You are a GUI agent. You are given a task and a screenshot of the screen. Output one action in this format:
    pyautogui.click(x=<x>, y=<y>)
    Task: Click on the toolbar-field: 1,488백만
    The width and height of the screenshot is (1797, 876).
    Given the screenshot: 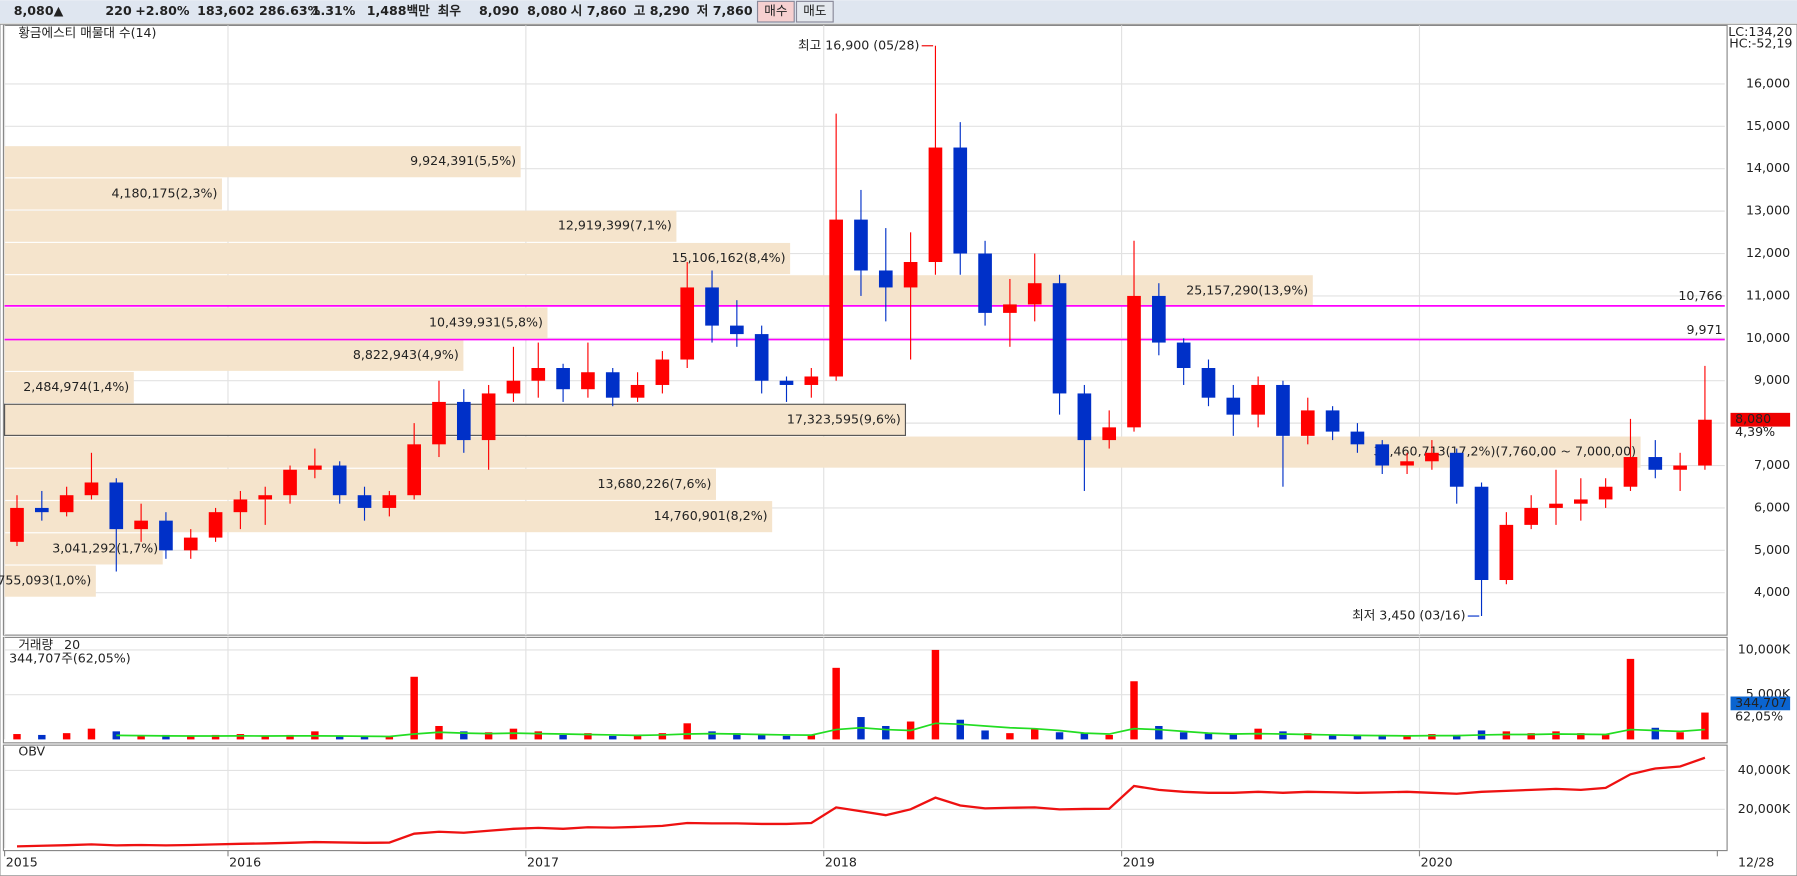 What is the action you would take?
    pyautogui.click(x=398, y=10)
    